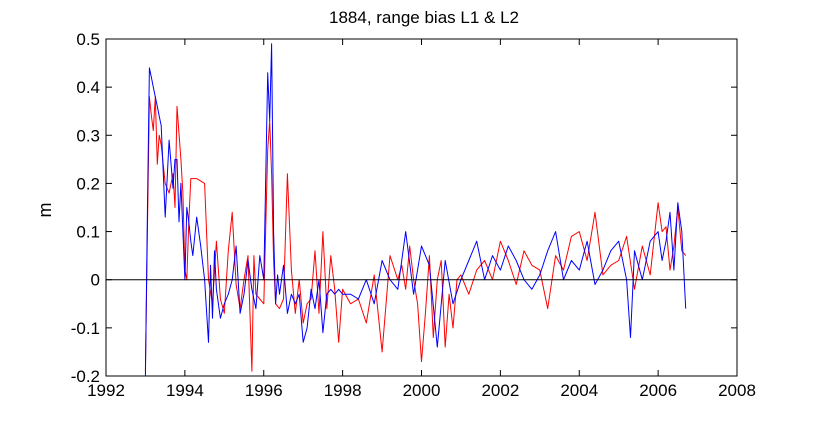  What do you see at coordinates (85, 328) in the screenshot?
I see `y-tick-label: -0.1` at bounding box center [85, 328].